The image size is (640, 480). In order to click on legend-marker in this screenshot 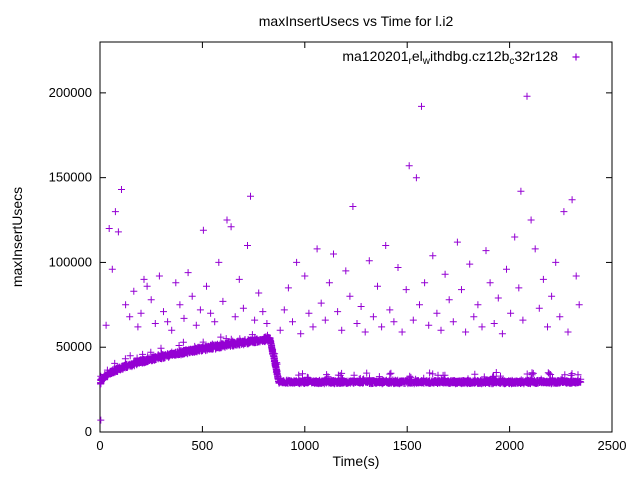, I will do `click(576, 57)`.